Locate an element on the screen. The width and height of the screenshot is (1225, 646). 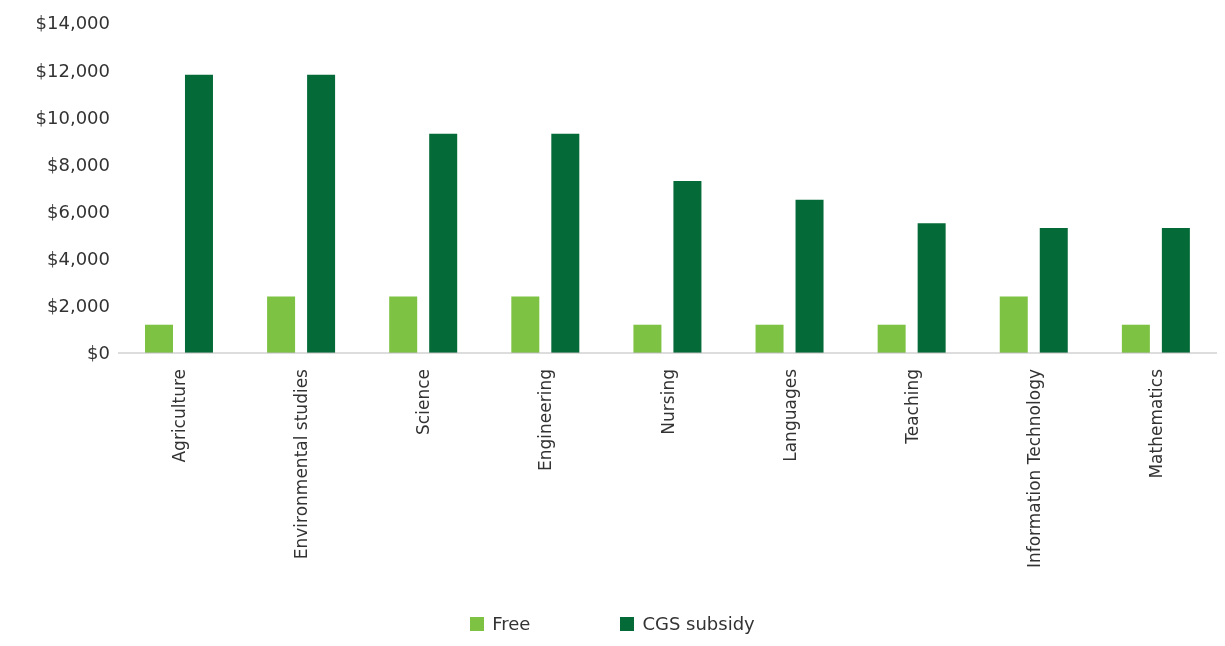
y-tick-label: $14,000 is located at coordinates (72, 23).